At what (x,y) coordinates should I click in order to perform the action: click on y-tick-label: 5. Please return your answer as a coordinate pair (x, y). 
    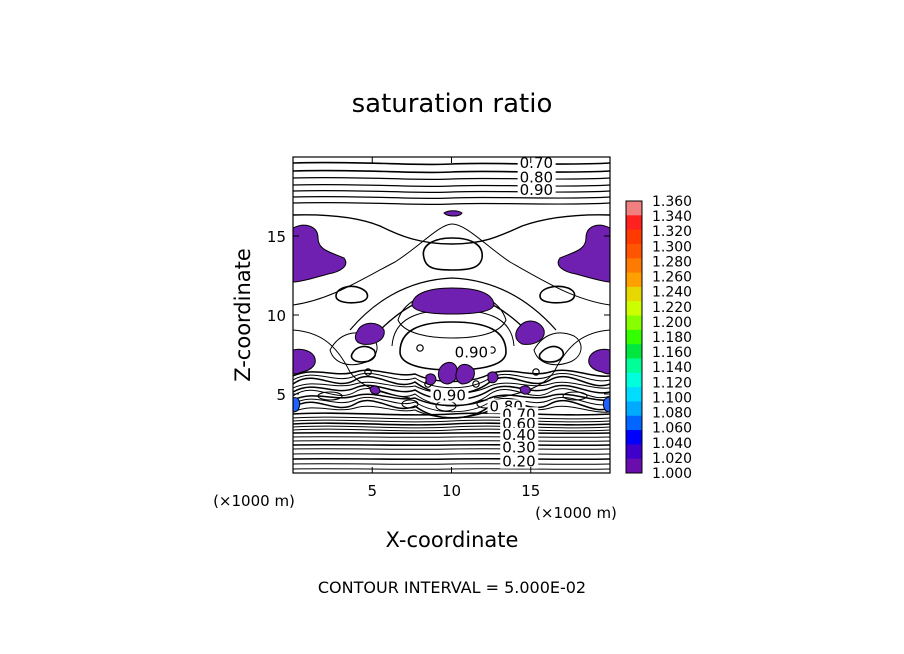
    Looking at the image, I should click on (281, 395).